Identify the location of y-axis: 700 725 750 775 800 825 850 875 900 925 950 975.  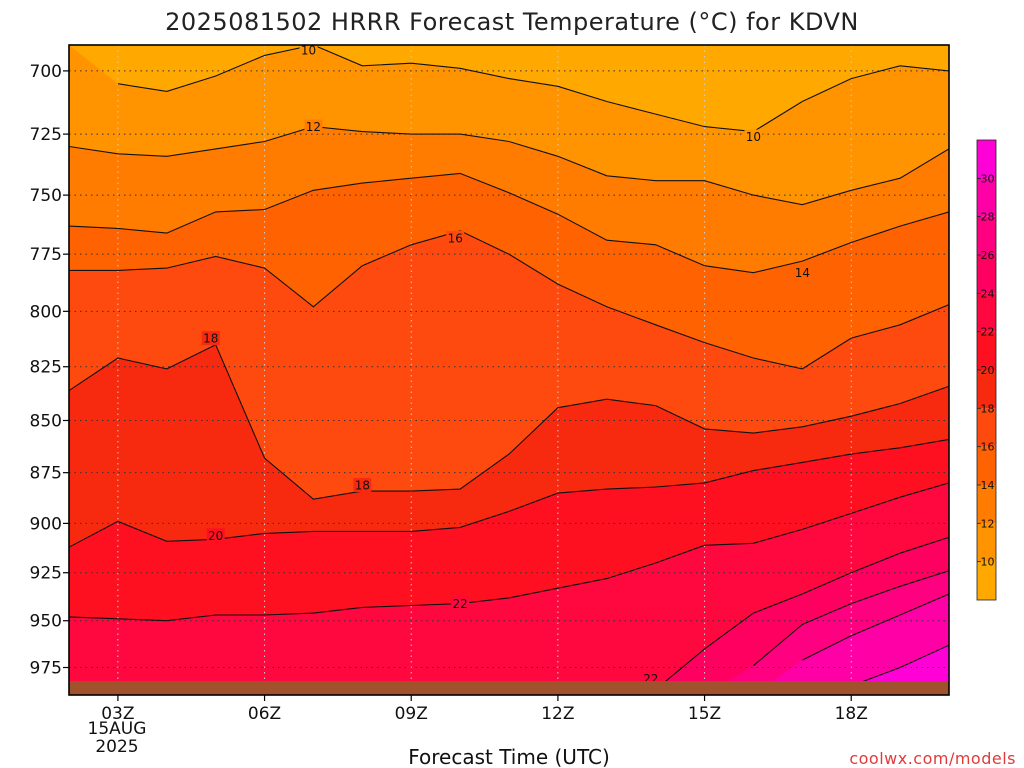
(49, 370).